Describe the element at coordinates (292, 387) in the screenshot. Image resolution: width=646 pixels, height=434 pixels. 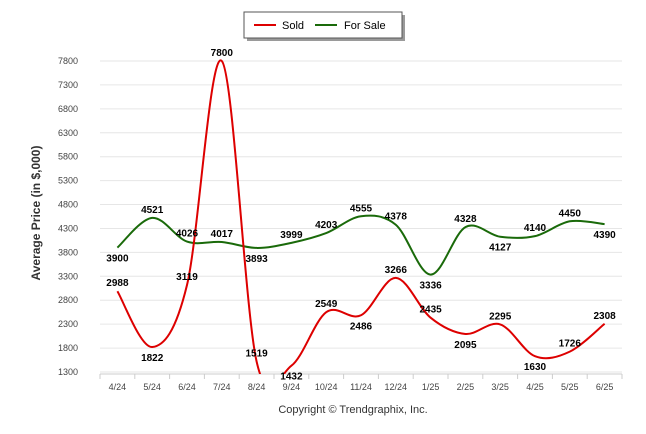
I see `x-tick-label-9-24: 9/24` at that location.